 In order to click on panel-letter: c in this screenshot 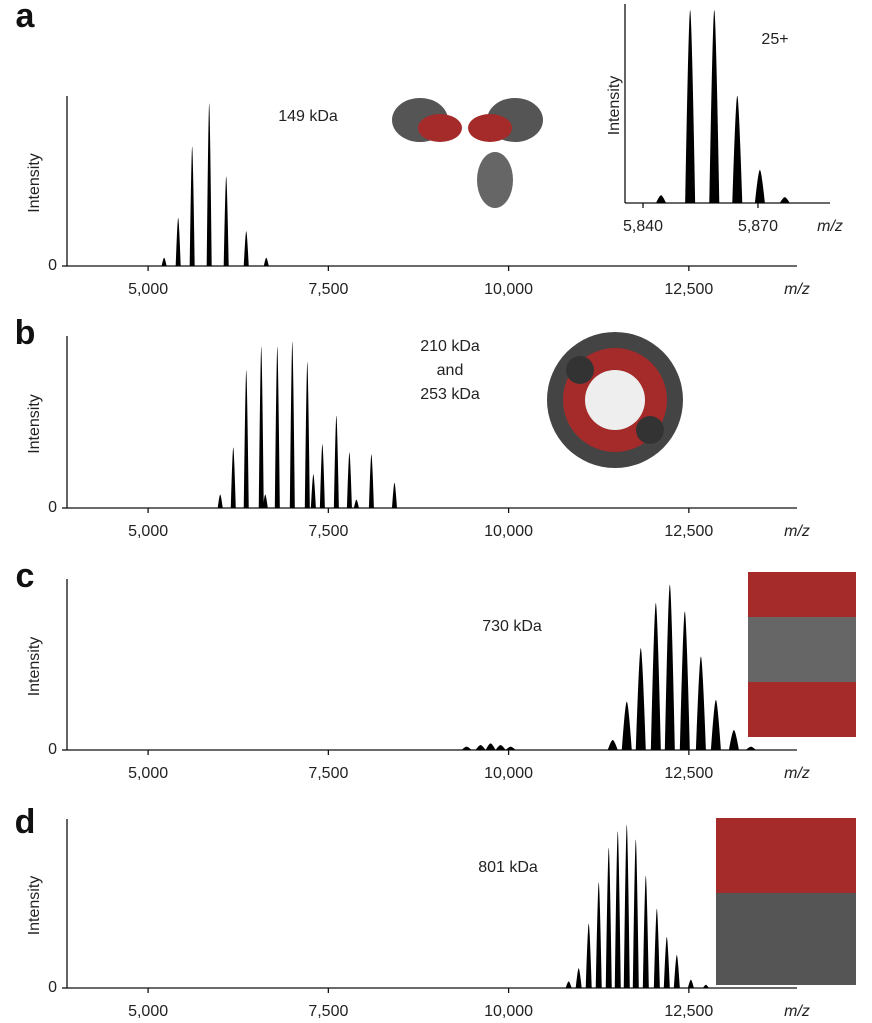, I will do `click(25, 576)`.